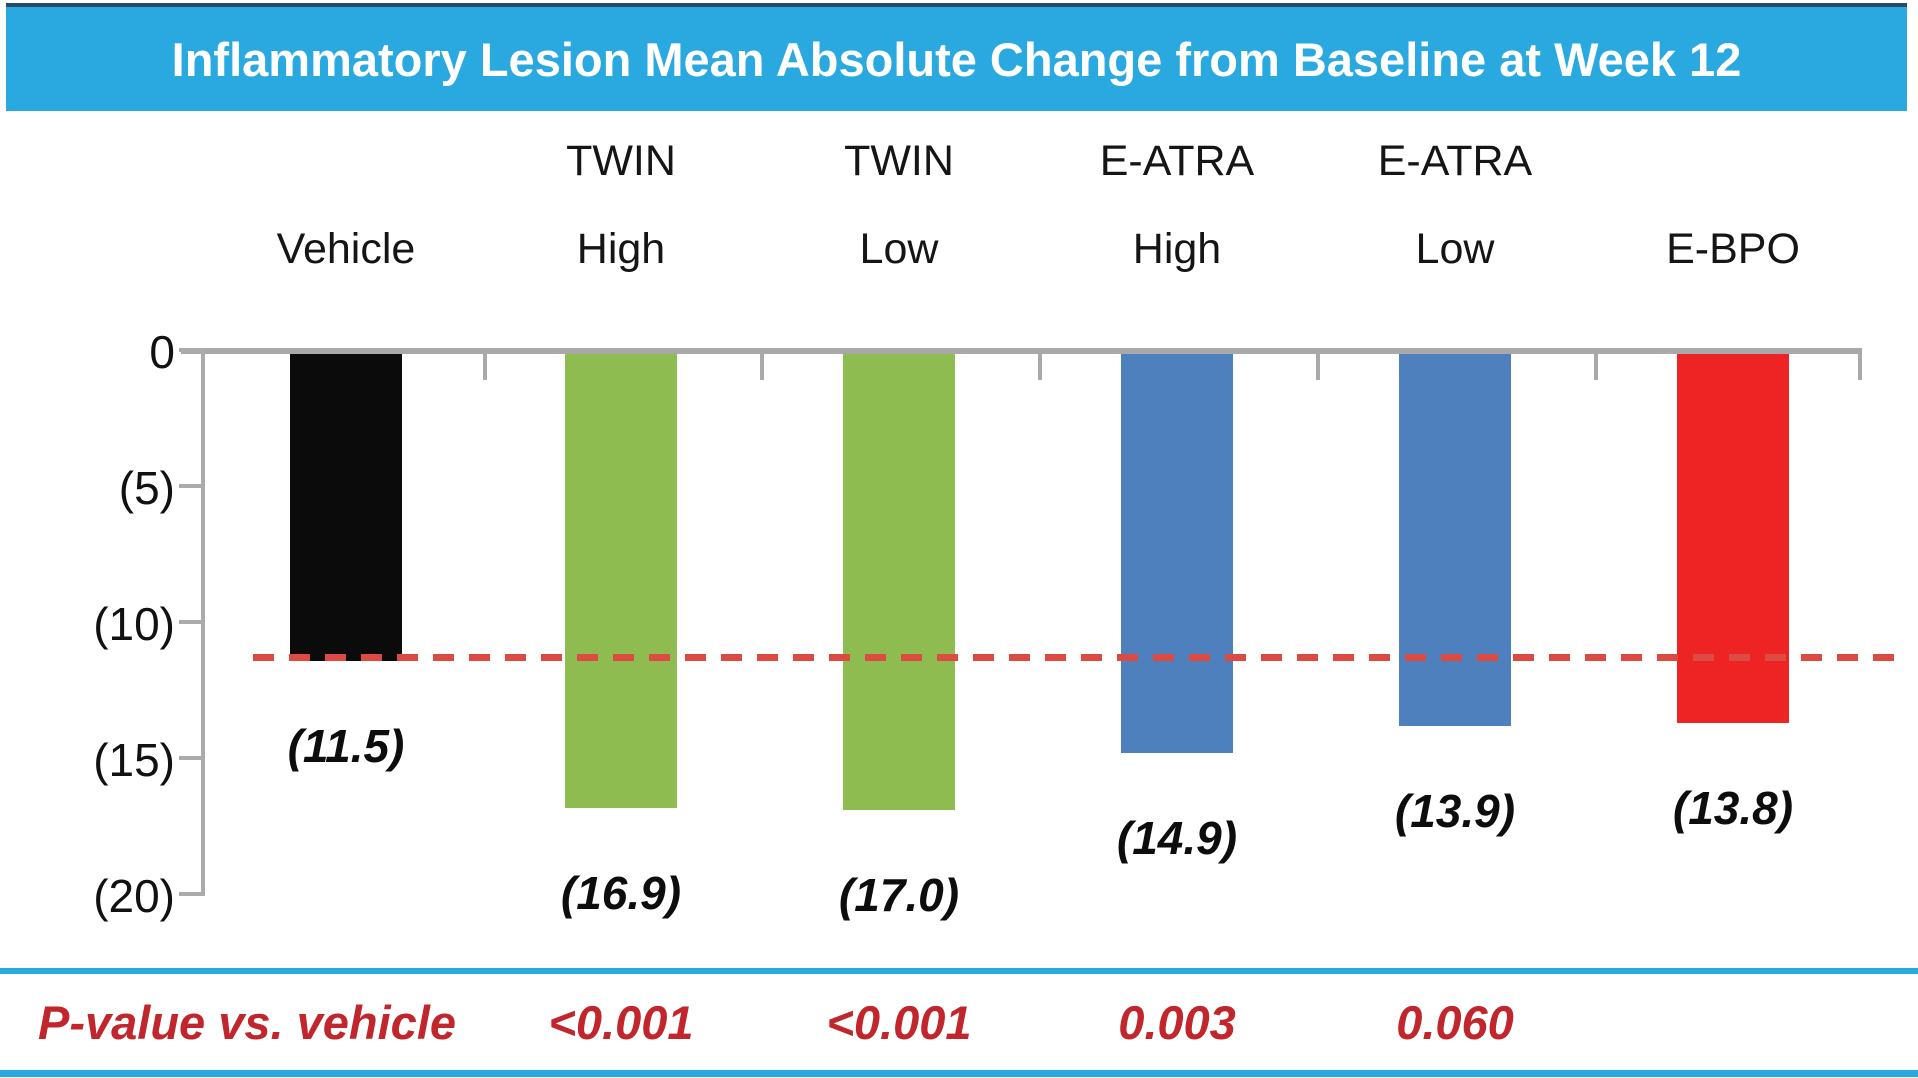  What do you see at coordinates (899, 205) in the screenshot?
I see `category-header: TWIN Low` at bounding box center [899, 205].